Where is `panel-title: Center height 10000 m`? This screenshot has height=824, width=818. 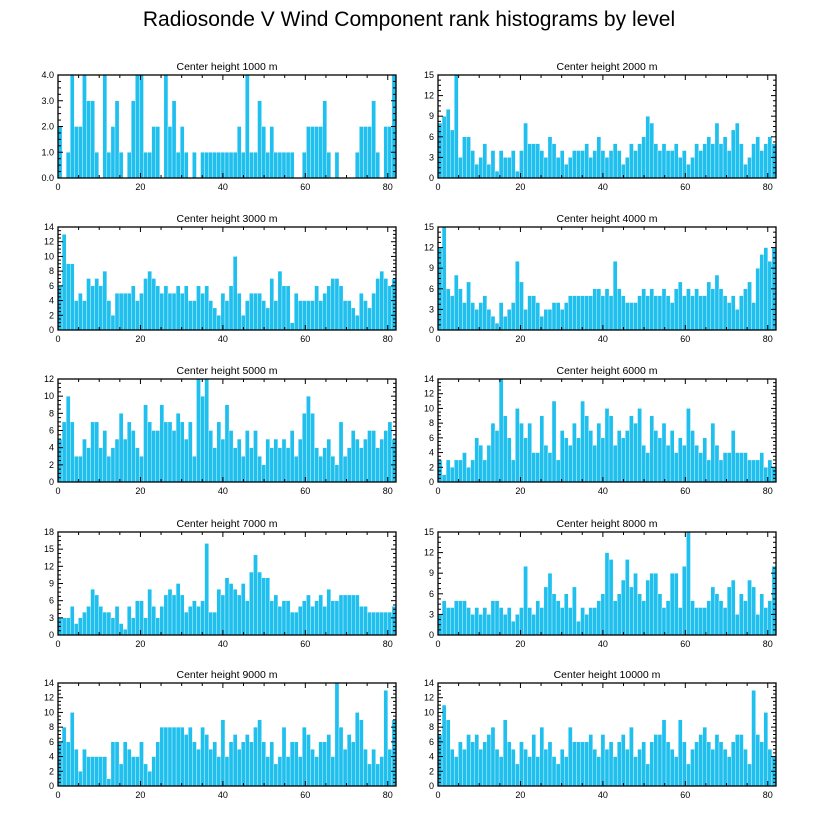 panel-title: Center height 10000 m is located at coordinates (607, 675).